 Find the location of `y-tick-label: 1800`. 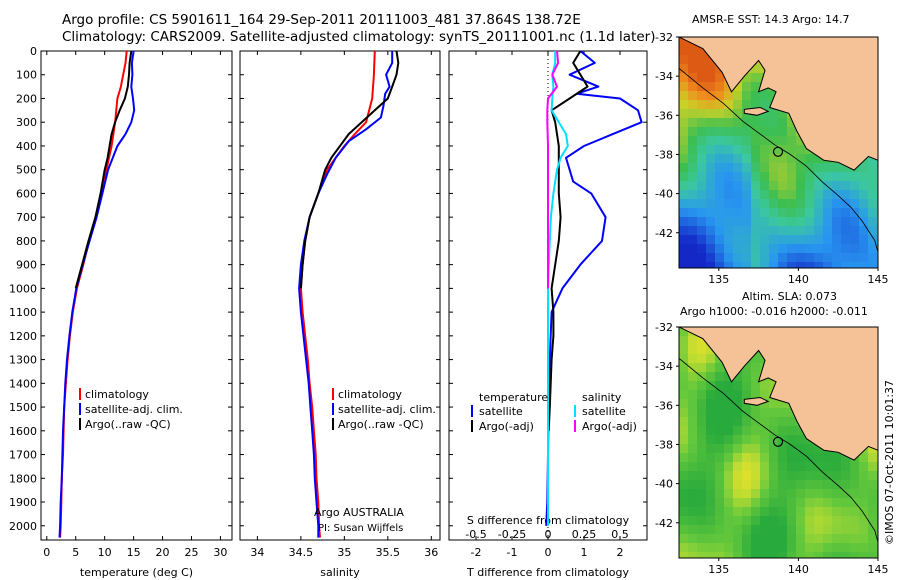

y-tick-label: 1800 is located at coordinates (23, 478).